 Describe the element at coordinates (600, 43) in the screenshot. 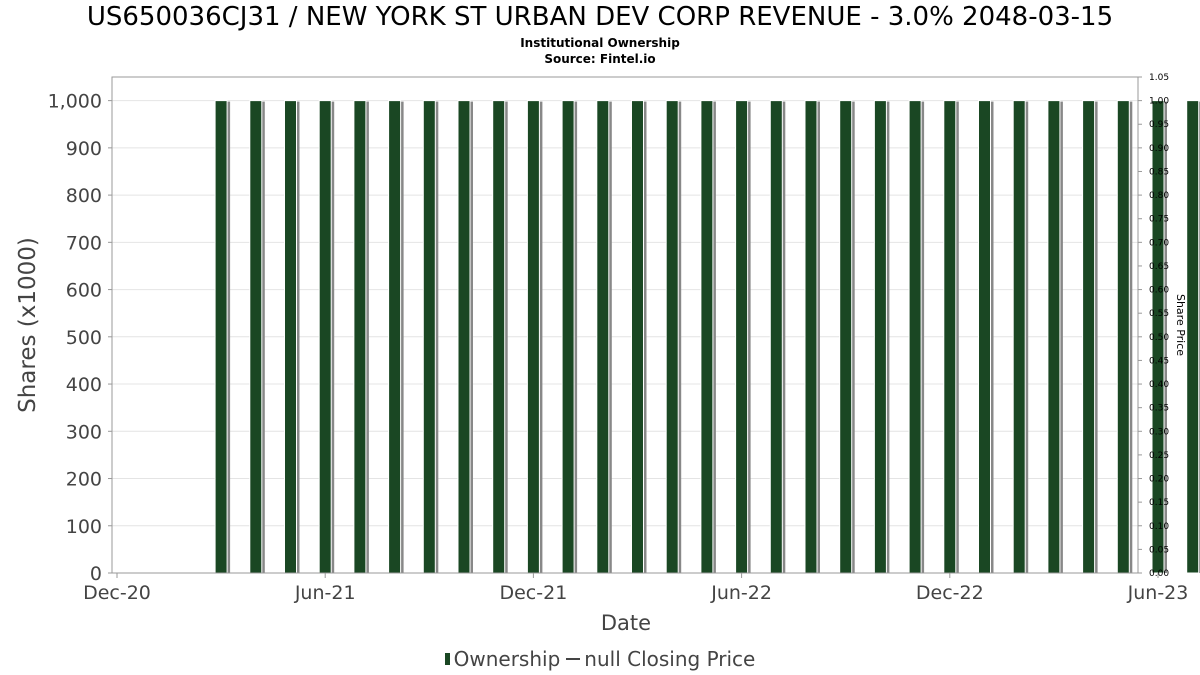

I see `chart-subtitle: Institutional Ownership` at that location.